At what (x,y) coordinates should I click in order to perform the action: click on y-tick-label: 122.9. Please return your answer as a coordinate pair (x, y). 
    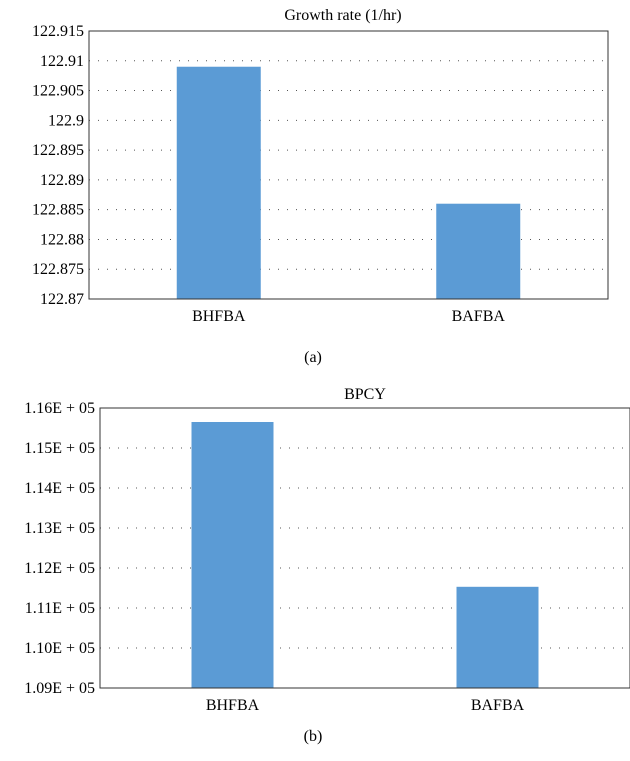
    Looking at the image, I should click on (66, 120).